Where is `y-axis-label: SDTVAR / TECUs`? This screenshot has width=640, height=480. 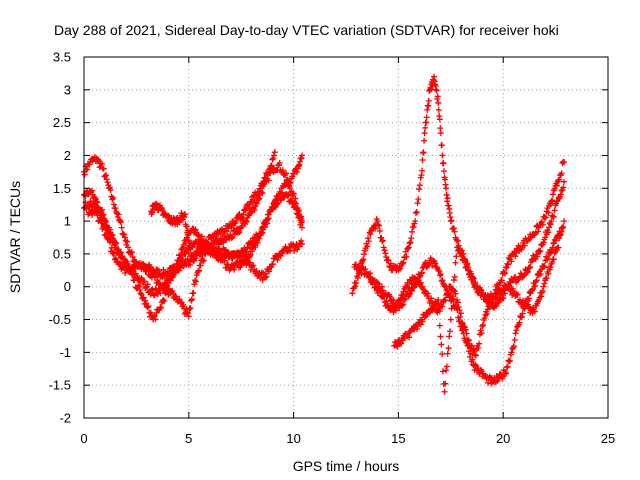 y-axis-label: SDTVAR / TECUs is located at coordinates (15, 237).